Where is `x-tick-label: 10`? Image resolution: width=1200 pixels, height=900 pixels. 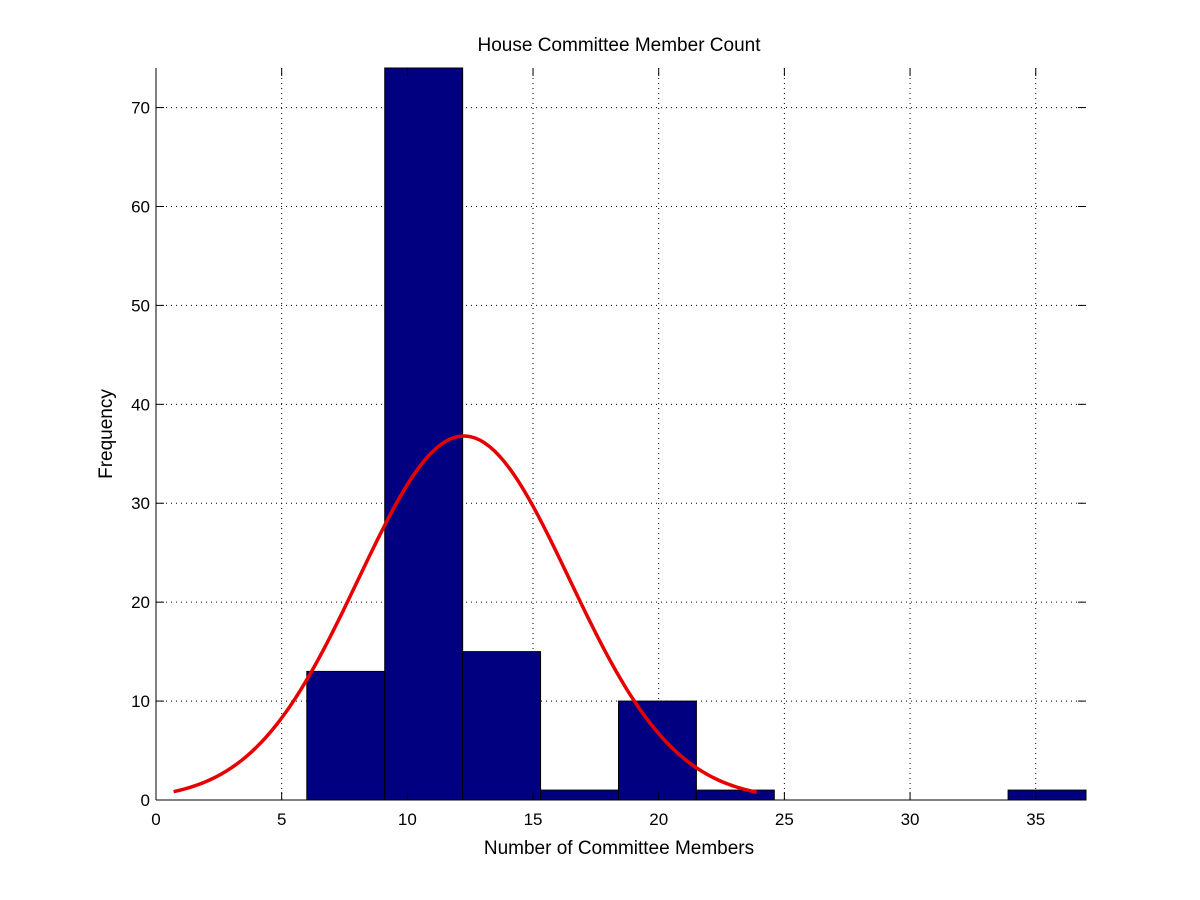 x-tick-label: 10 is located at coordinates (407, 819).